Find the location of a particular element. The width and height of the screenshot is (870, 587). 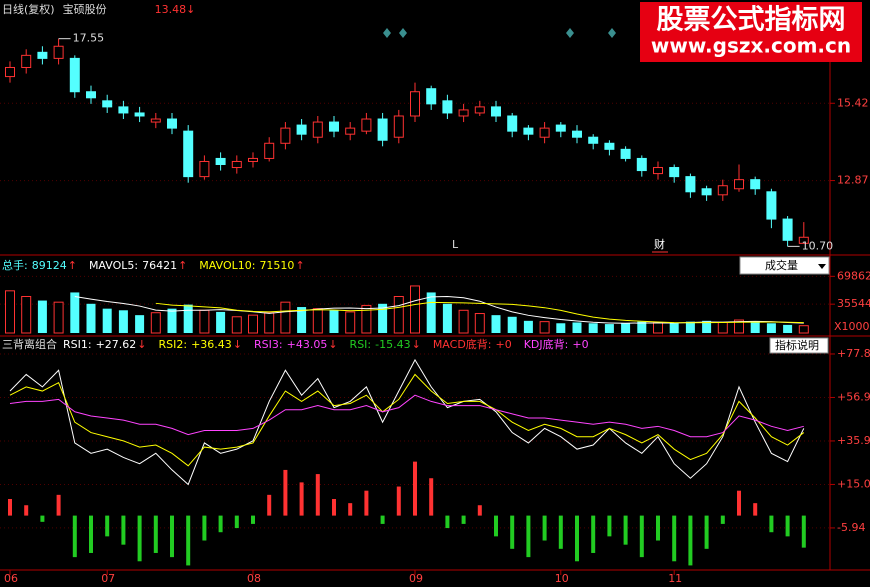

event-label: 财 is located at coordinates (659, 244).